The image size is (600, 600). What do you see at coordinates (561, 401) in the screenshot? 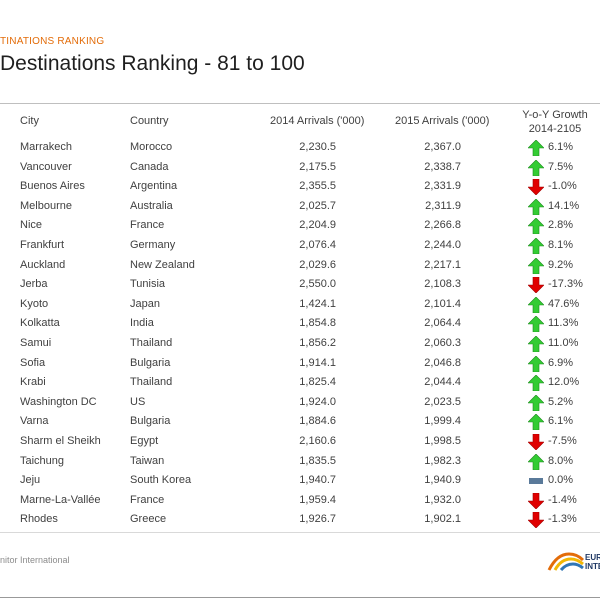
I see `cell-growth: 5.2%` at bounding box center [561, 401].